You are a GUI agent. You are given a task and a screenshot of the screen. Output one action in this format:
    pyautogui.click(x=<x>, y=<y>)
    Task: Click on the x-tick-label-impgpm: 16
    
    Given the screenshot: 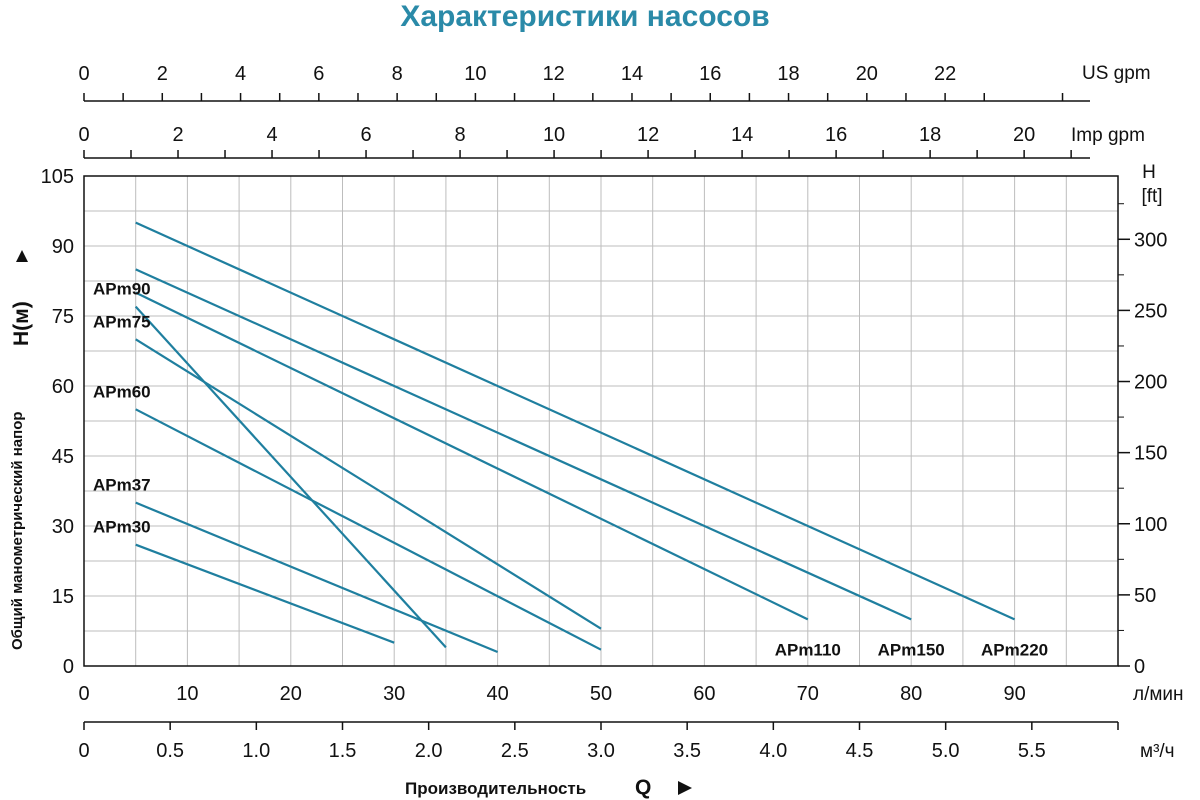 What is the action you would take?
    pyautogui.click(x=836, y=135)
    